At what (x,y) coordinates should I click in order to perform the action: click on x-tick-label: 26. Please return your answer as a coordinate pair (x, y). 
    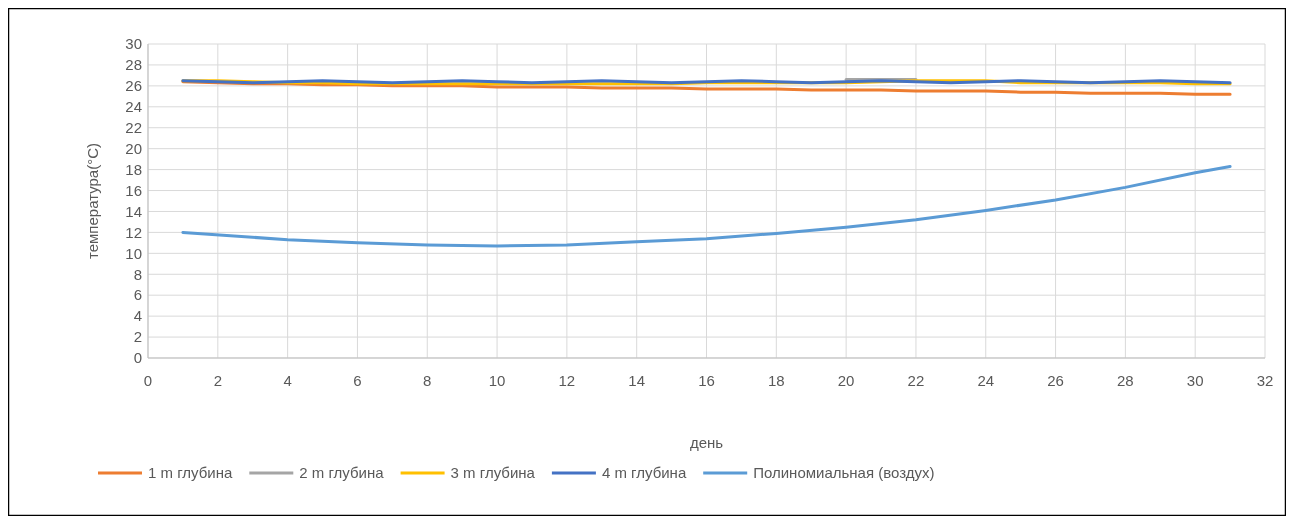
    Looking at the image, I should click on (1055, 380).